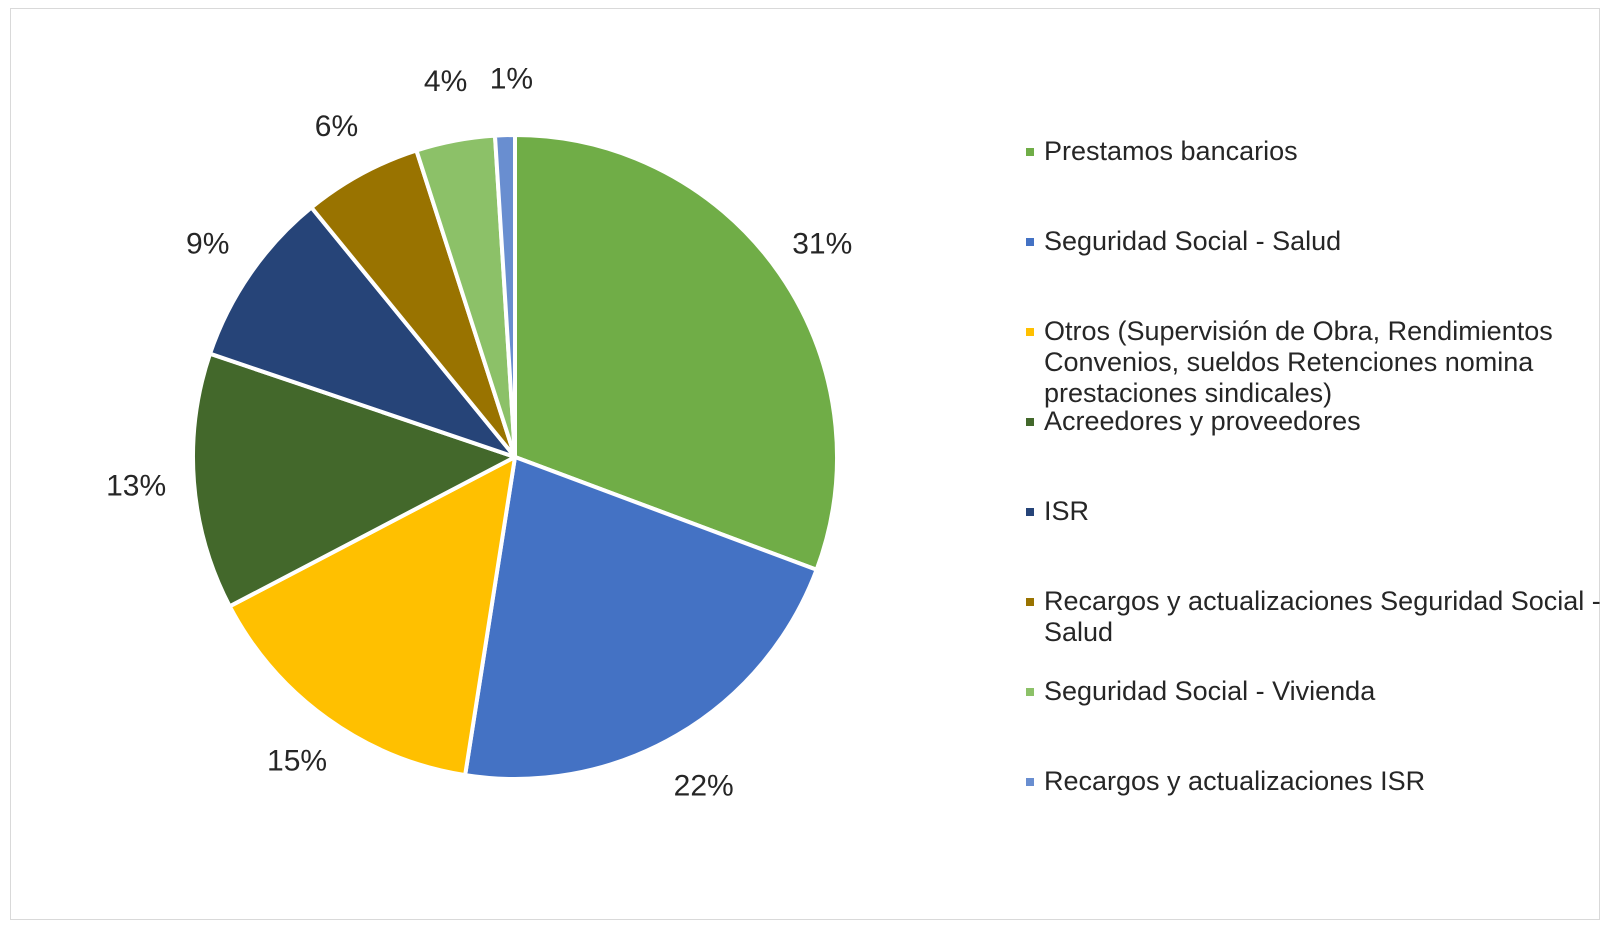 The width and height of the screenshot is (1608, 928). Describe the element at coordinates (1313, 151) in the screenshot. I see `legend-item-1: Prestamos bancarios` at that location.